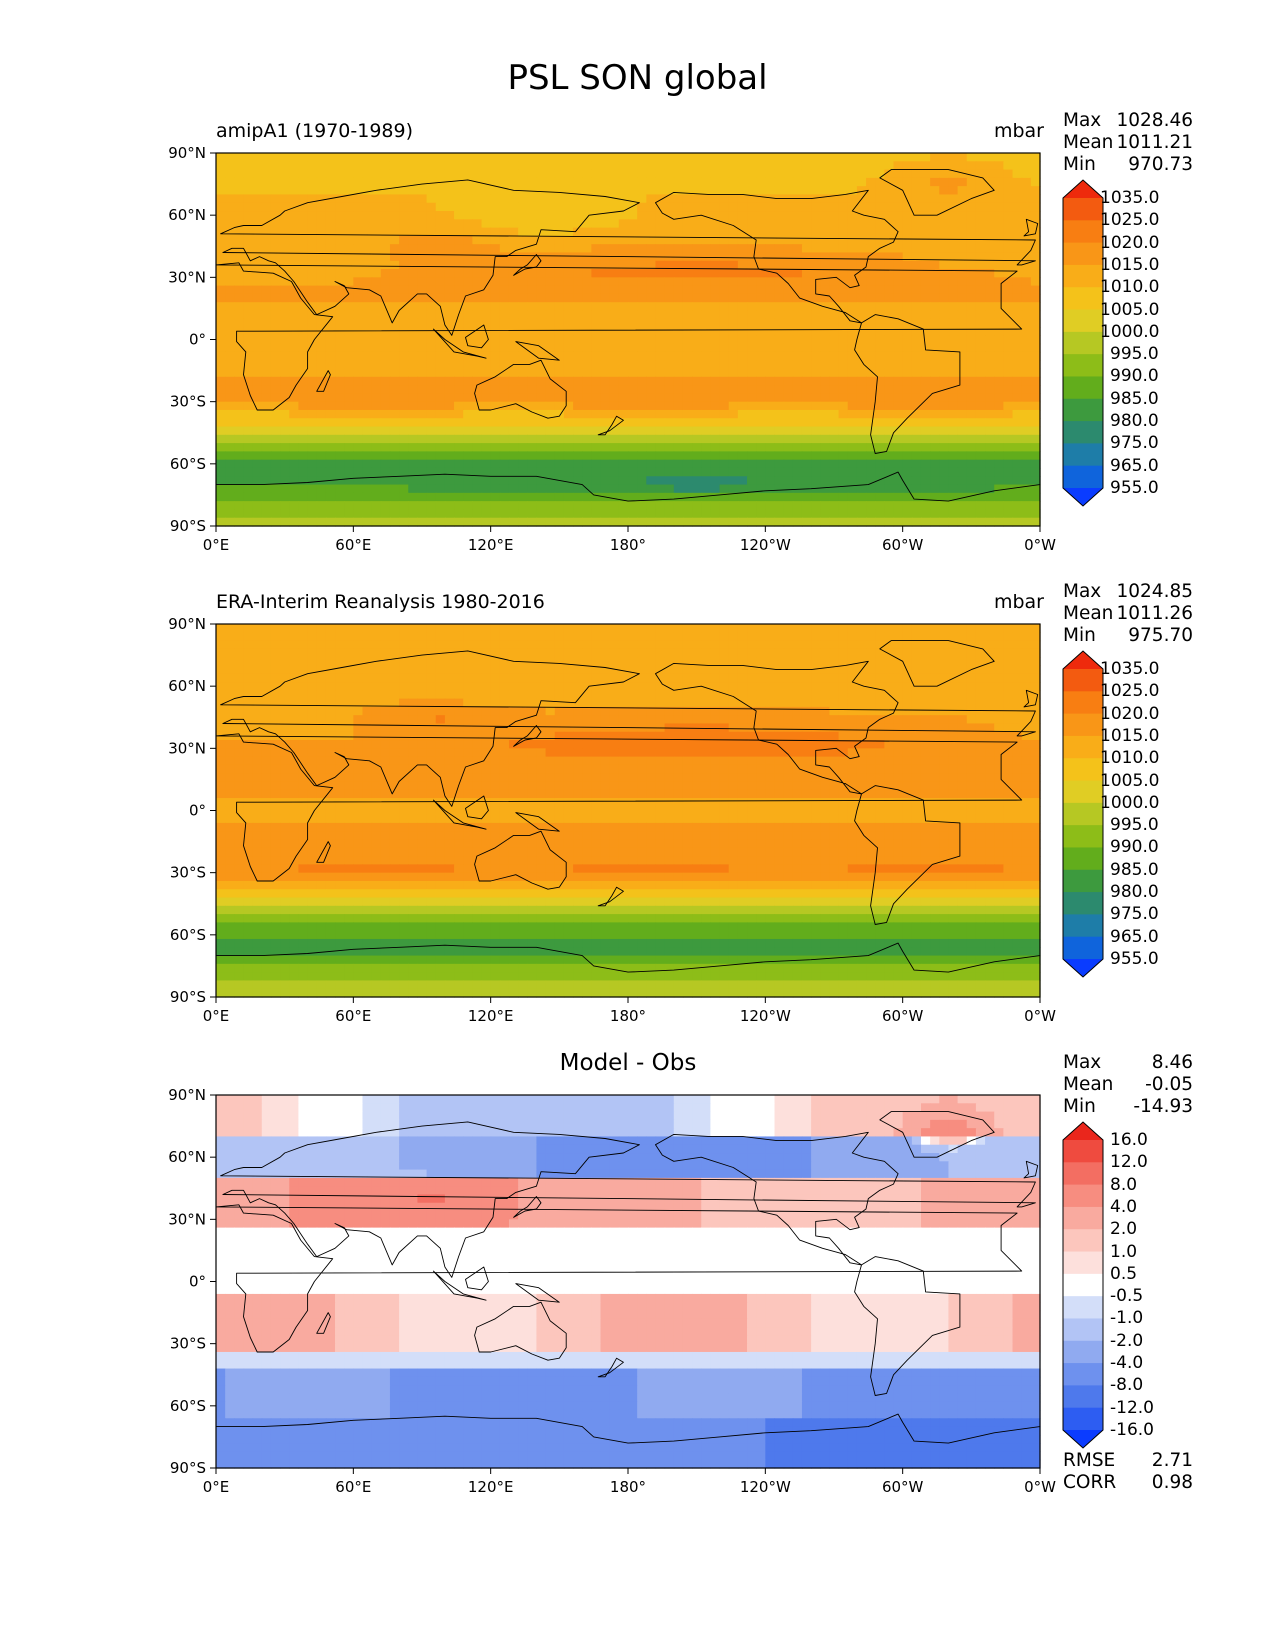  What do you see at coordinates (1128, 143) in the screenshot?
I see `stats-box: Max 1028.46 Mean 1011.21 Min 970.73` at bounding box center [1128, 143].